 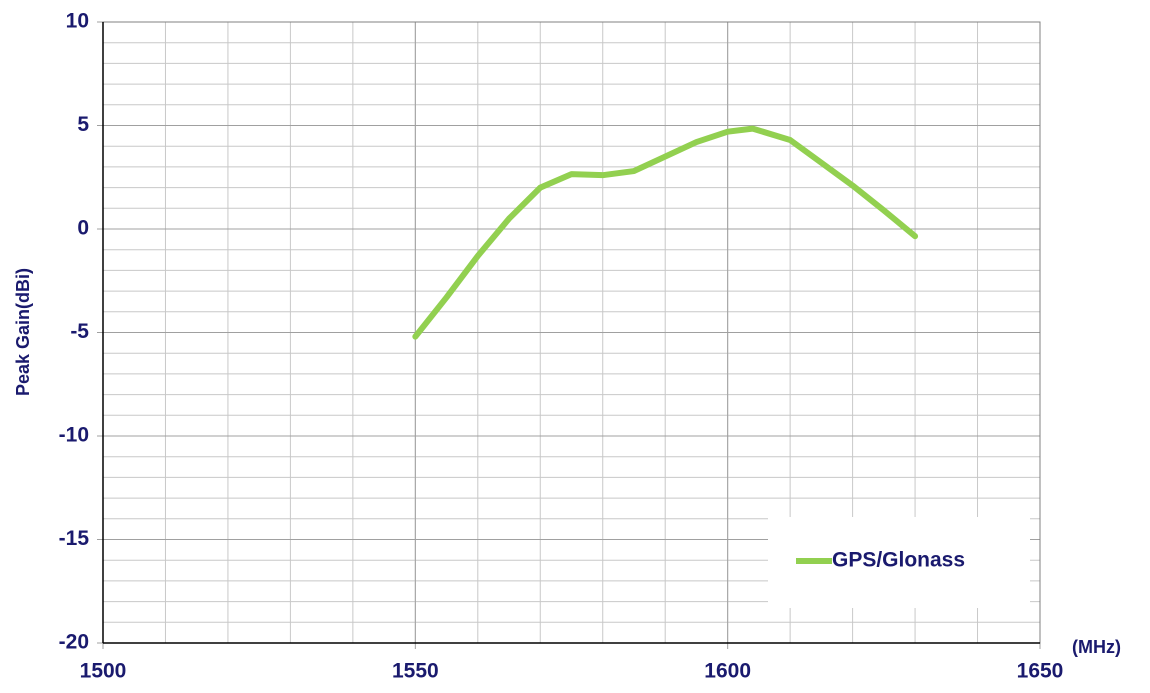 I want to click on y-tick-label: 5, so click(x=83, y=124).